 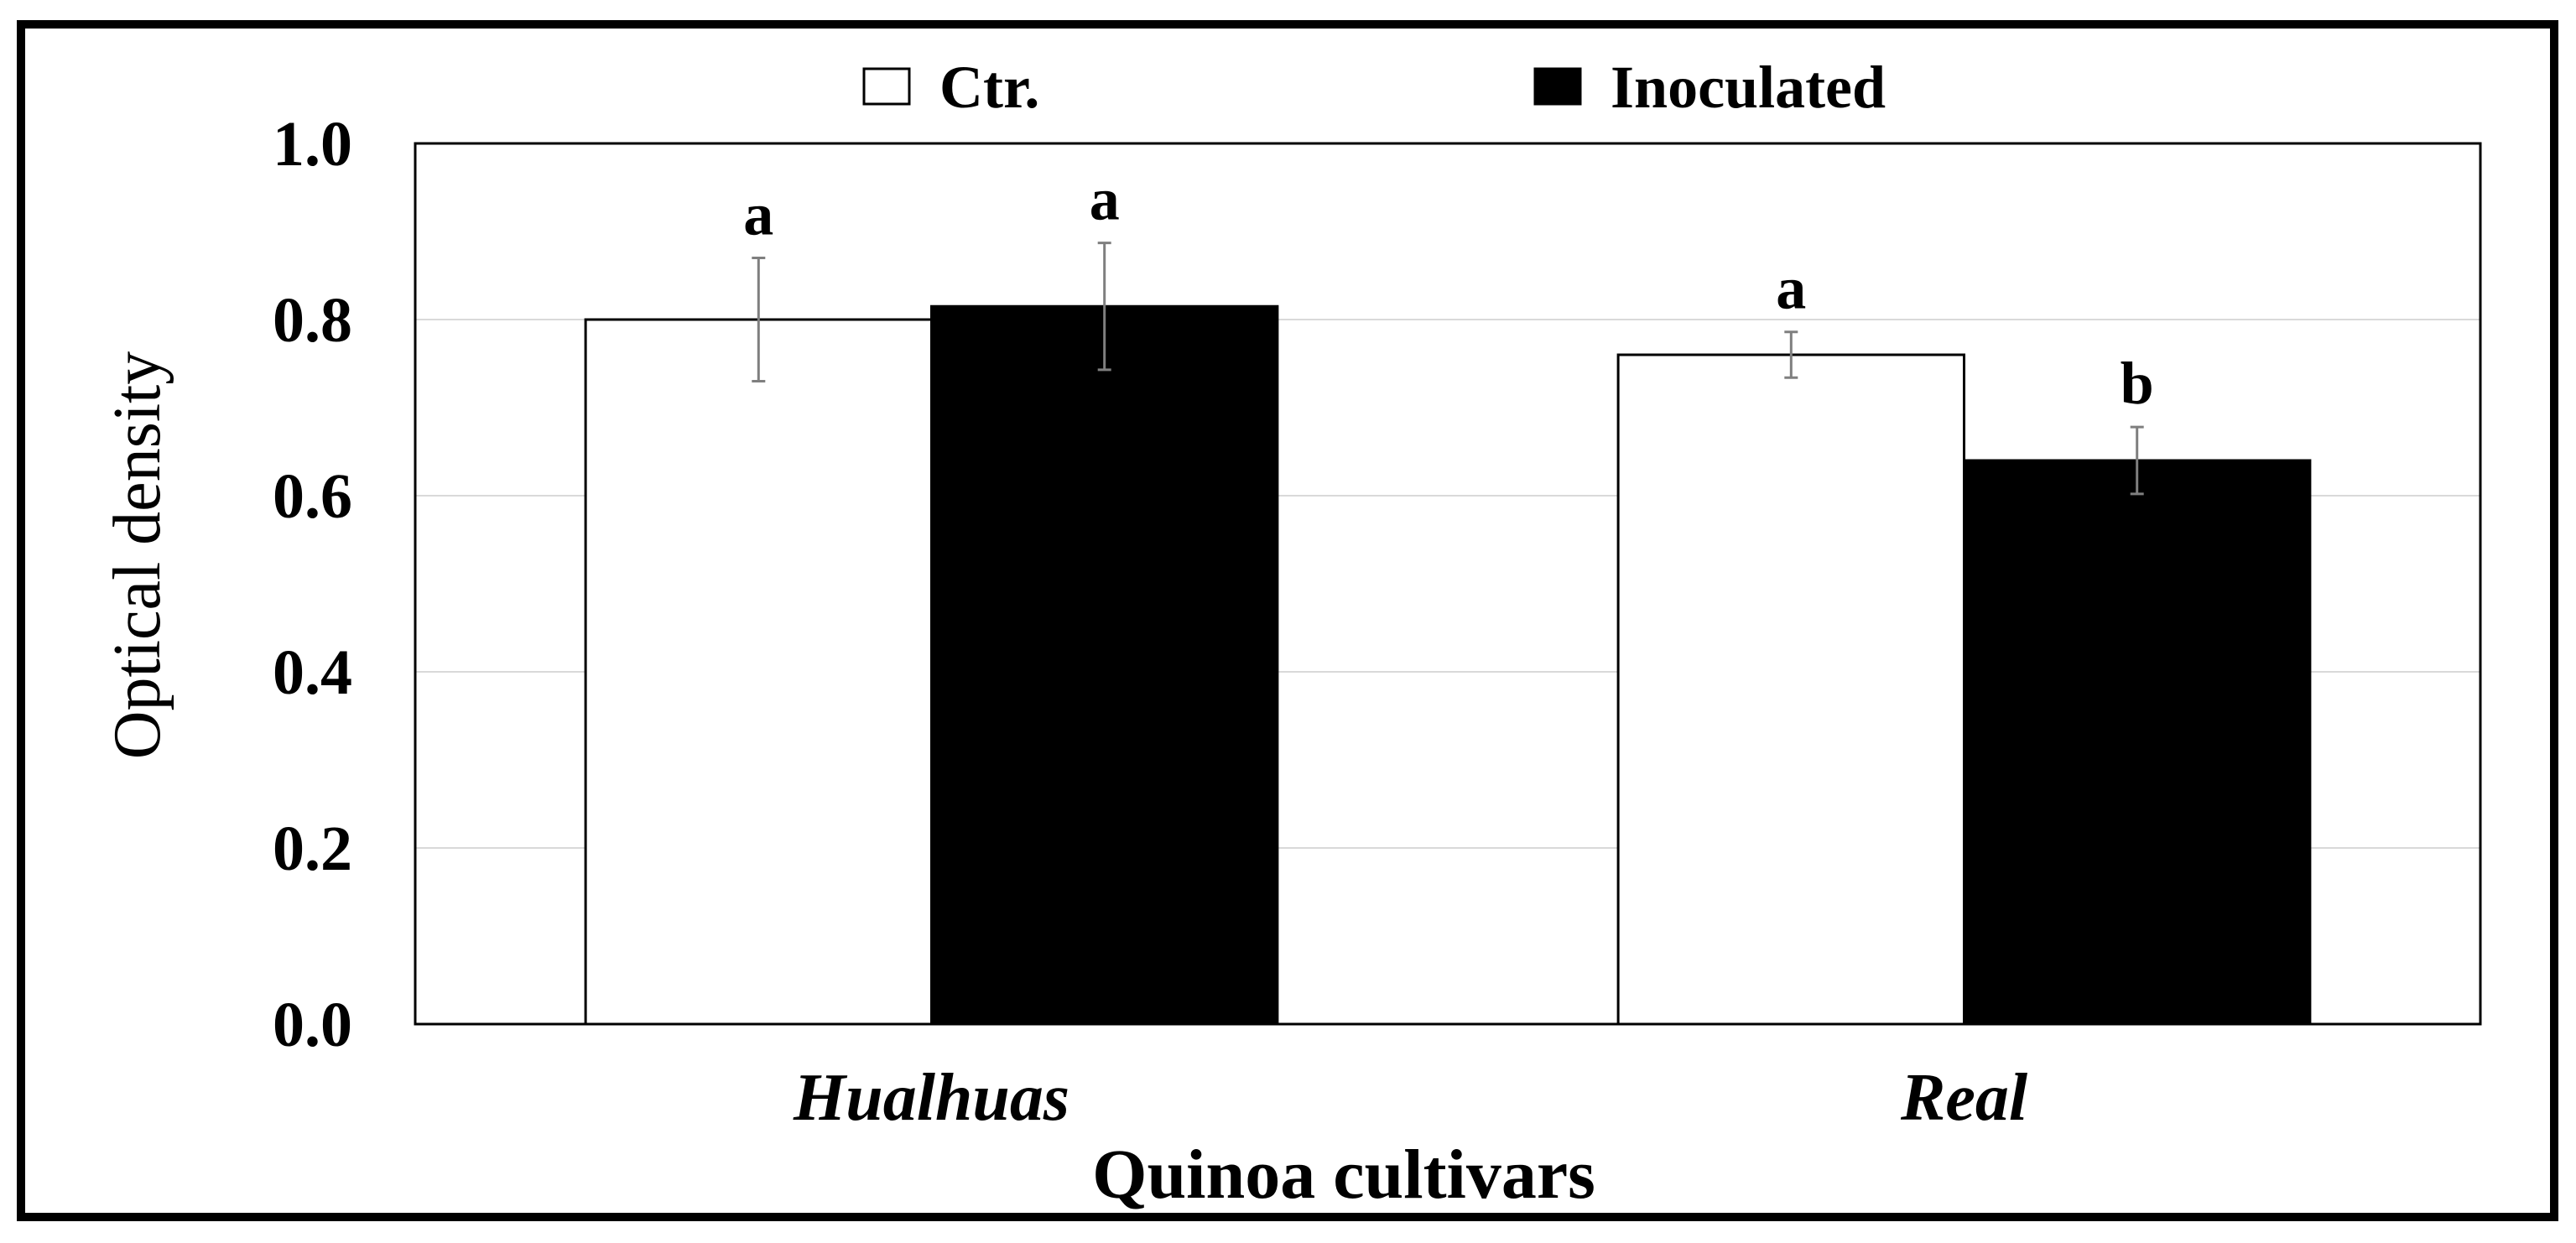 I want to click on x-tick-label: Hualhuas, so click(x=931, y=1098).